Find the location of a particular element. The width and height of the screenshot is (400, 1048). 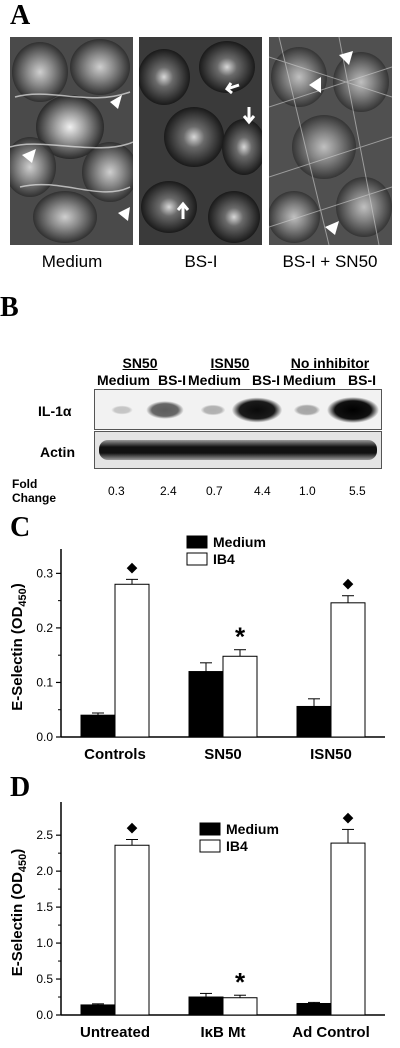

micrograph-bs-i is located at coordinates (200, 141).